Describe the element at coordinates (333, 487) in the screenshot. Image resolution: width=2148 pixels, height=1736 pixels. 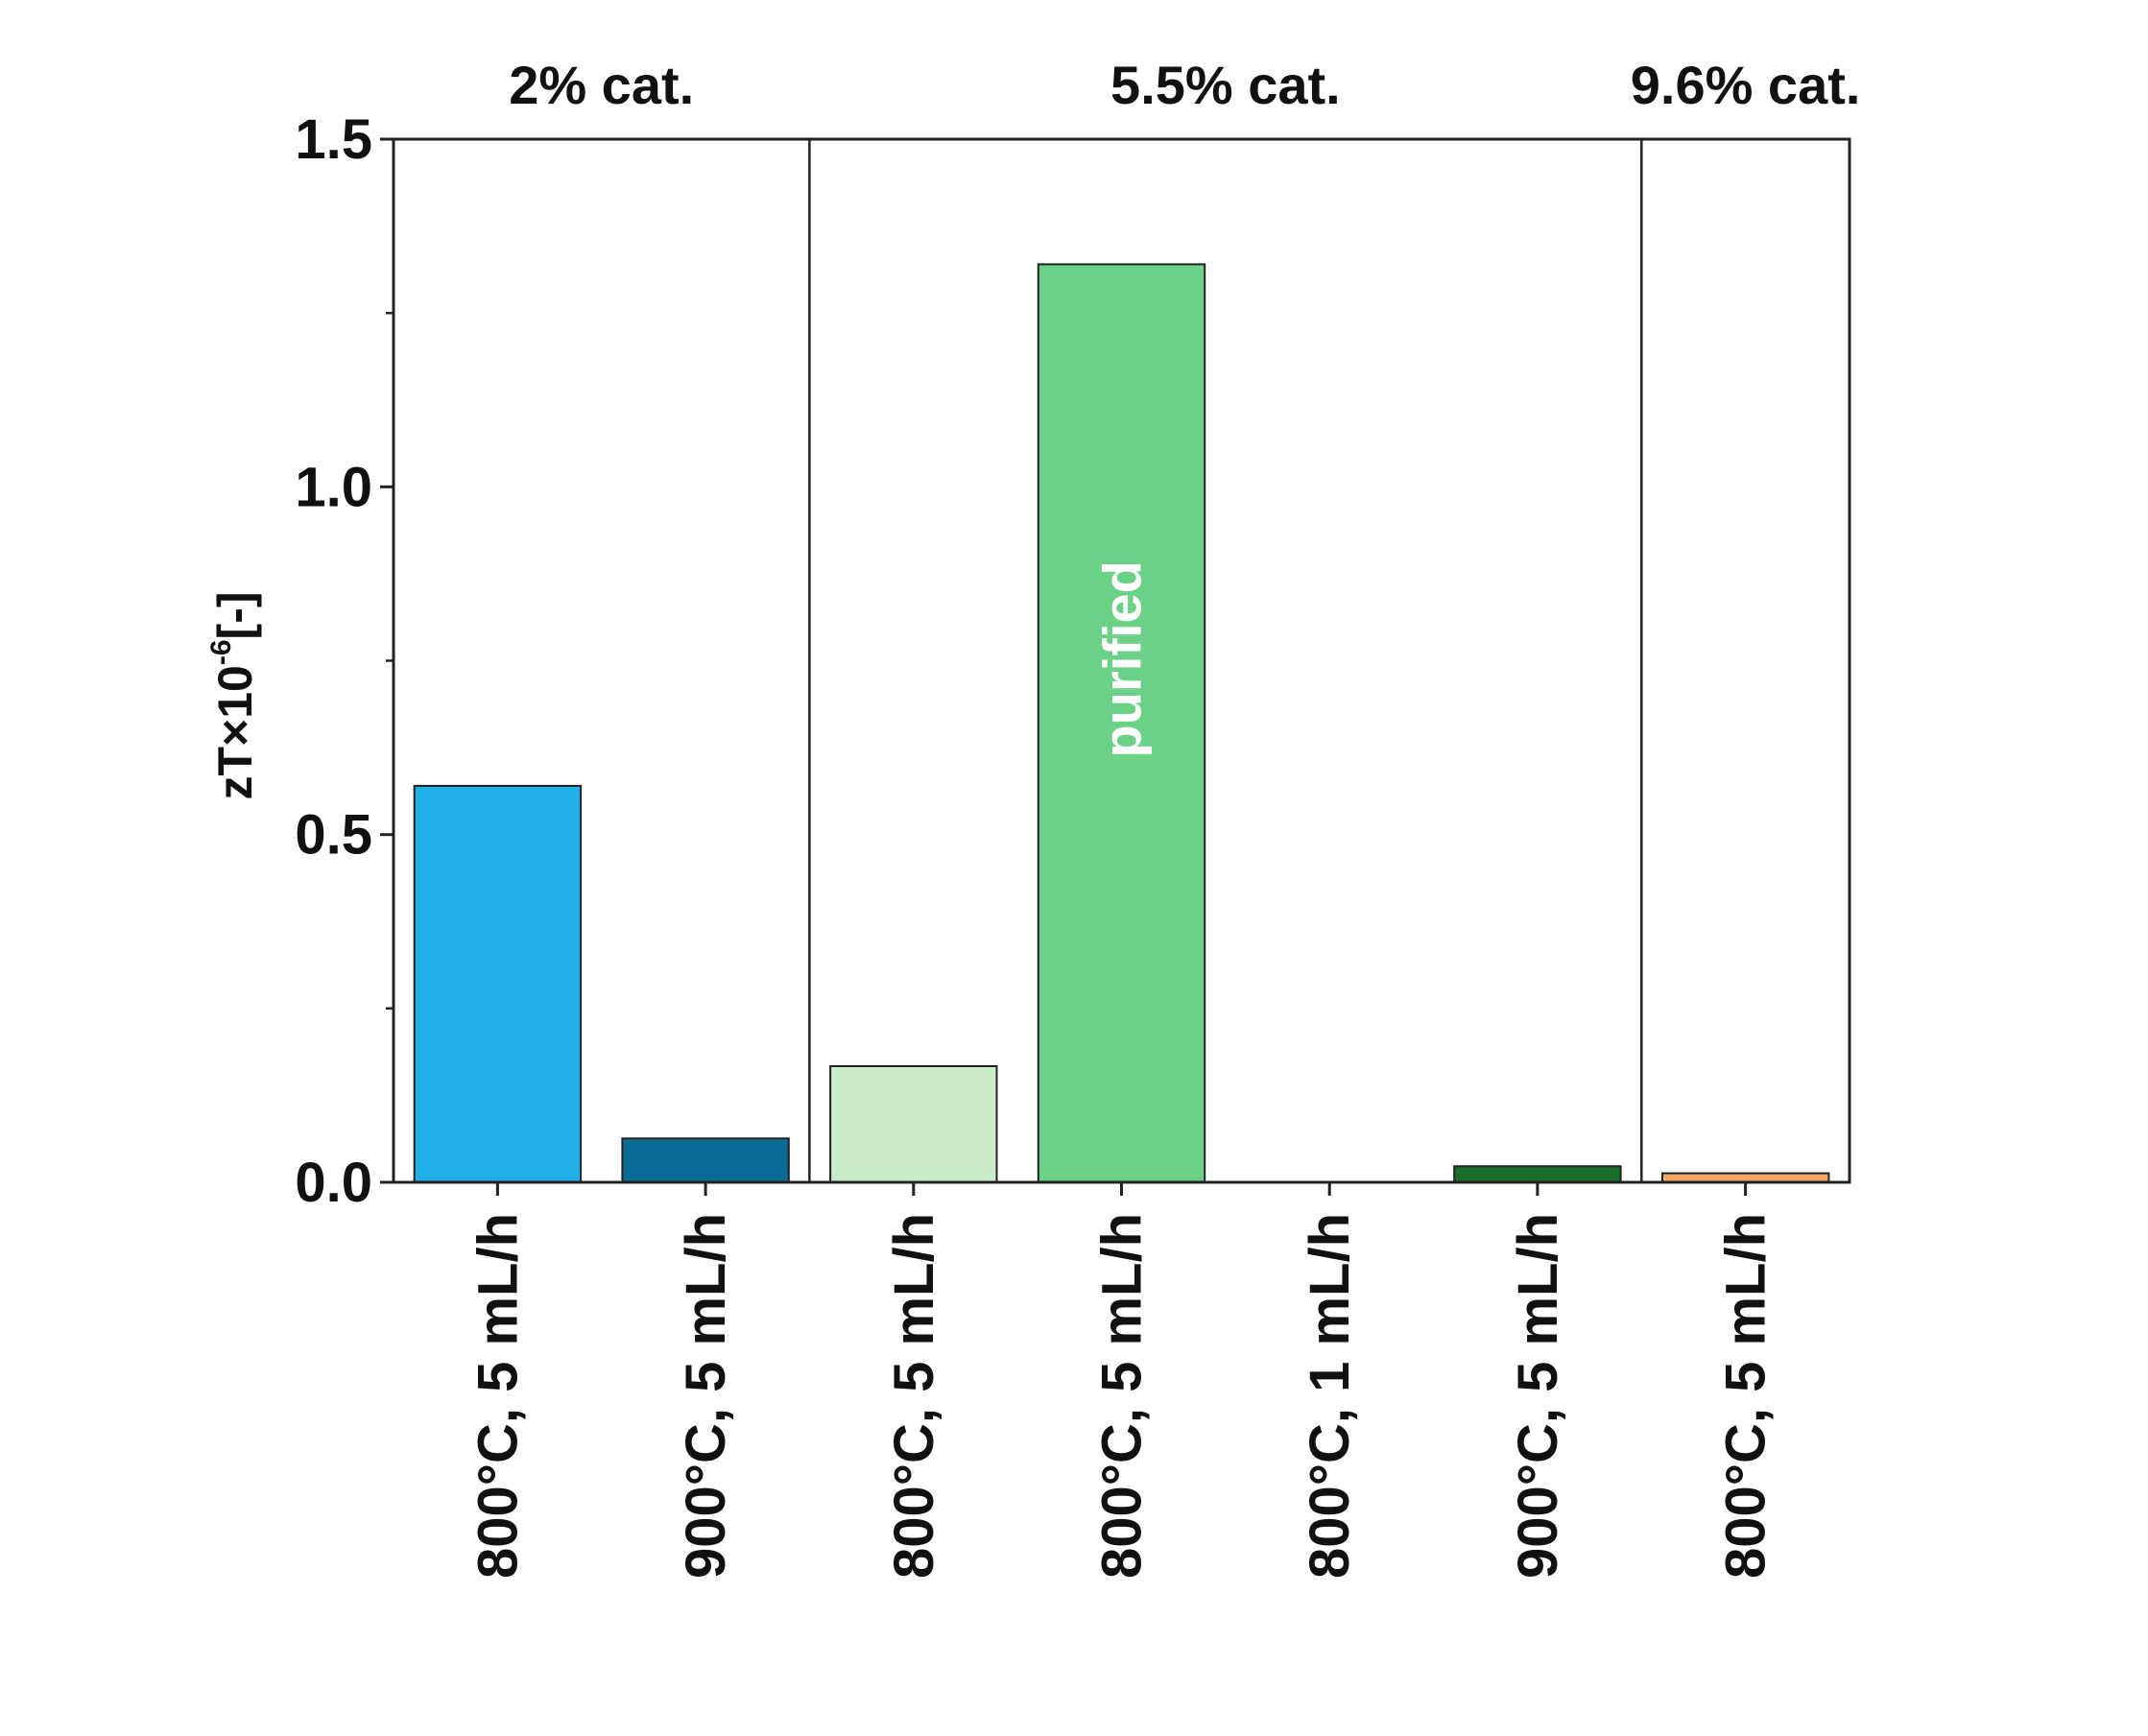
I see `y-tick-label-2: 1.0` at that location.